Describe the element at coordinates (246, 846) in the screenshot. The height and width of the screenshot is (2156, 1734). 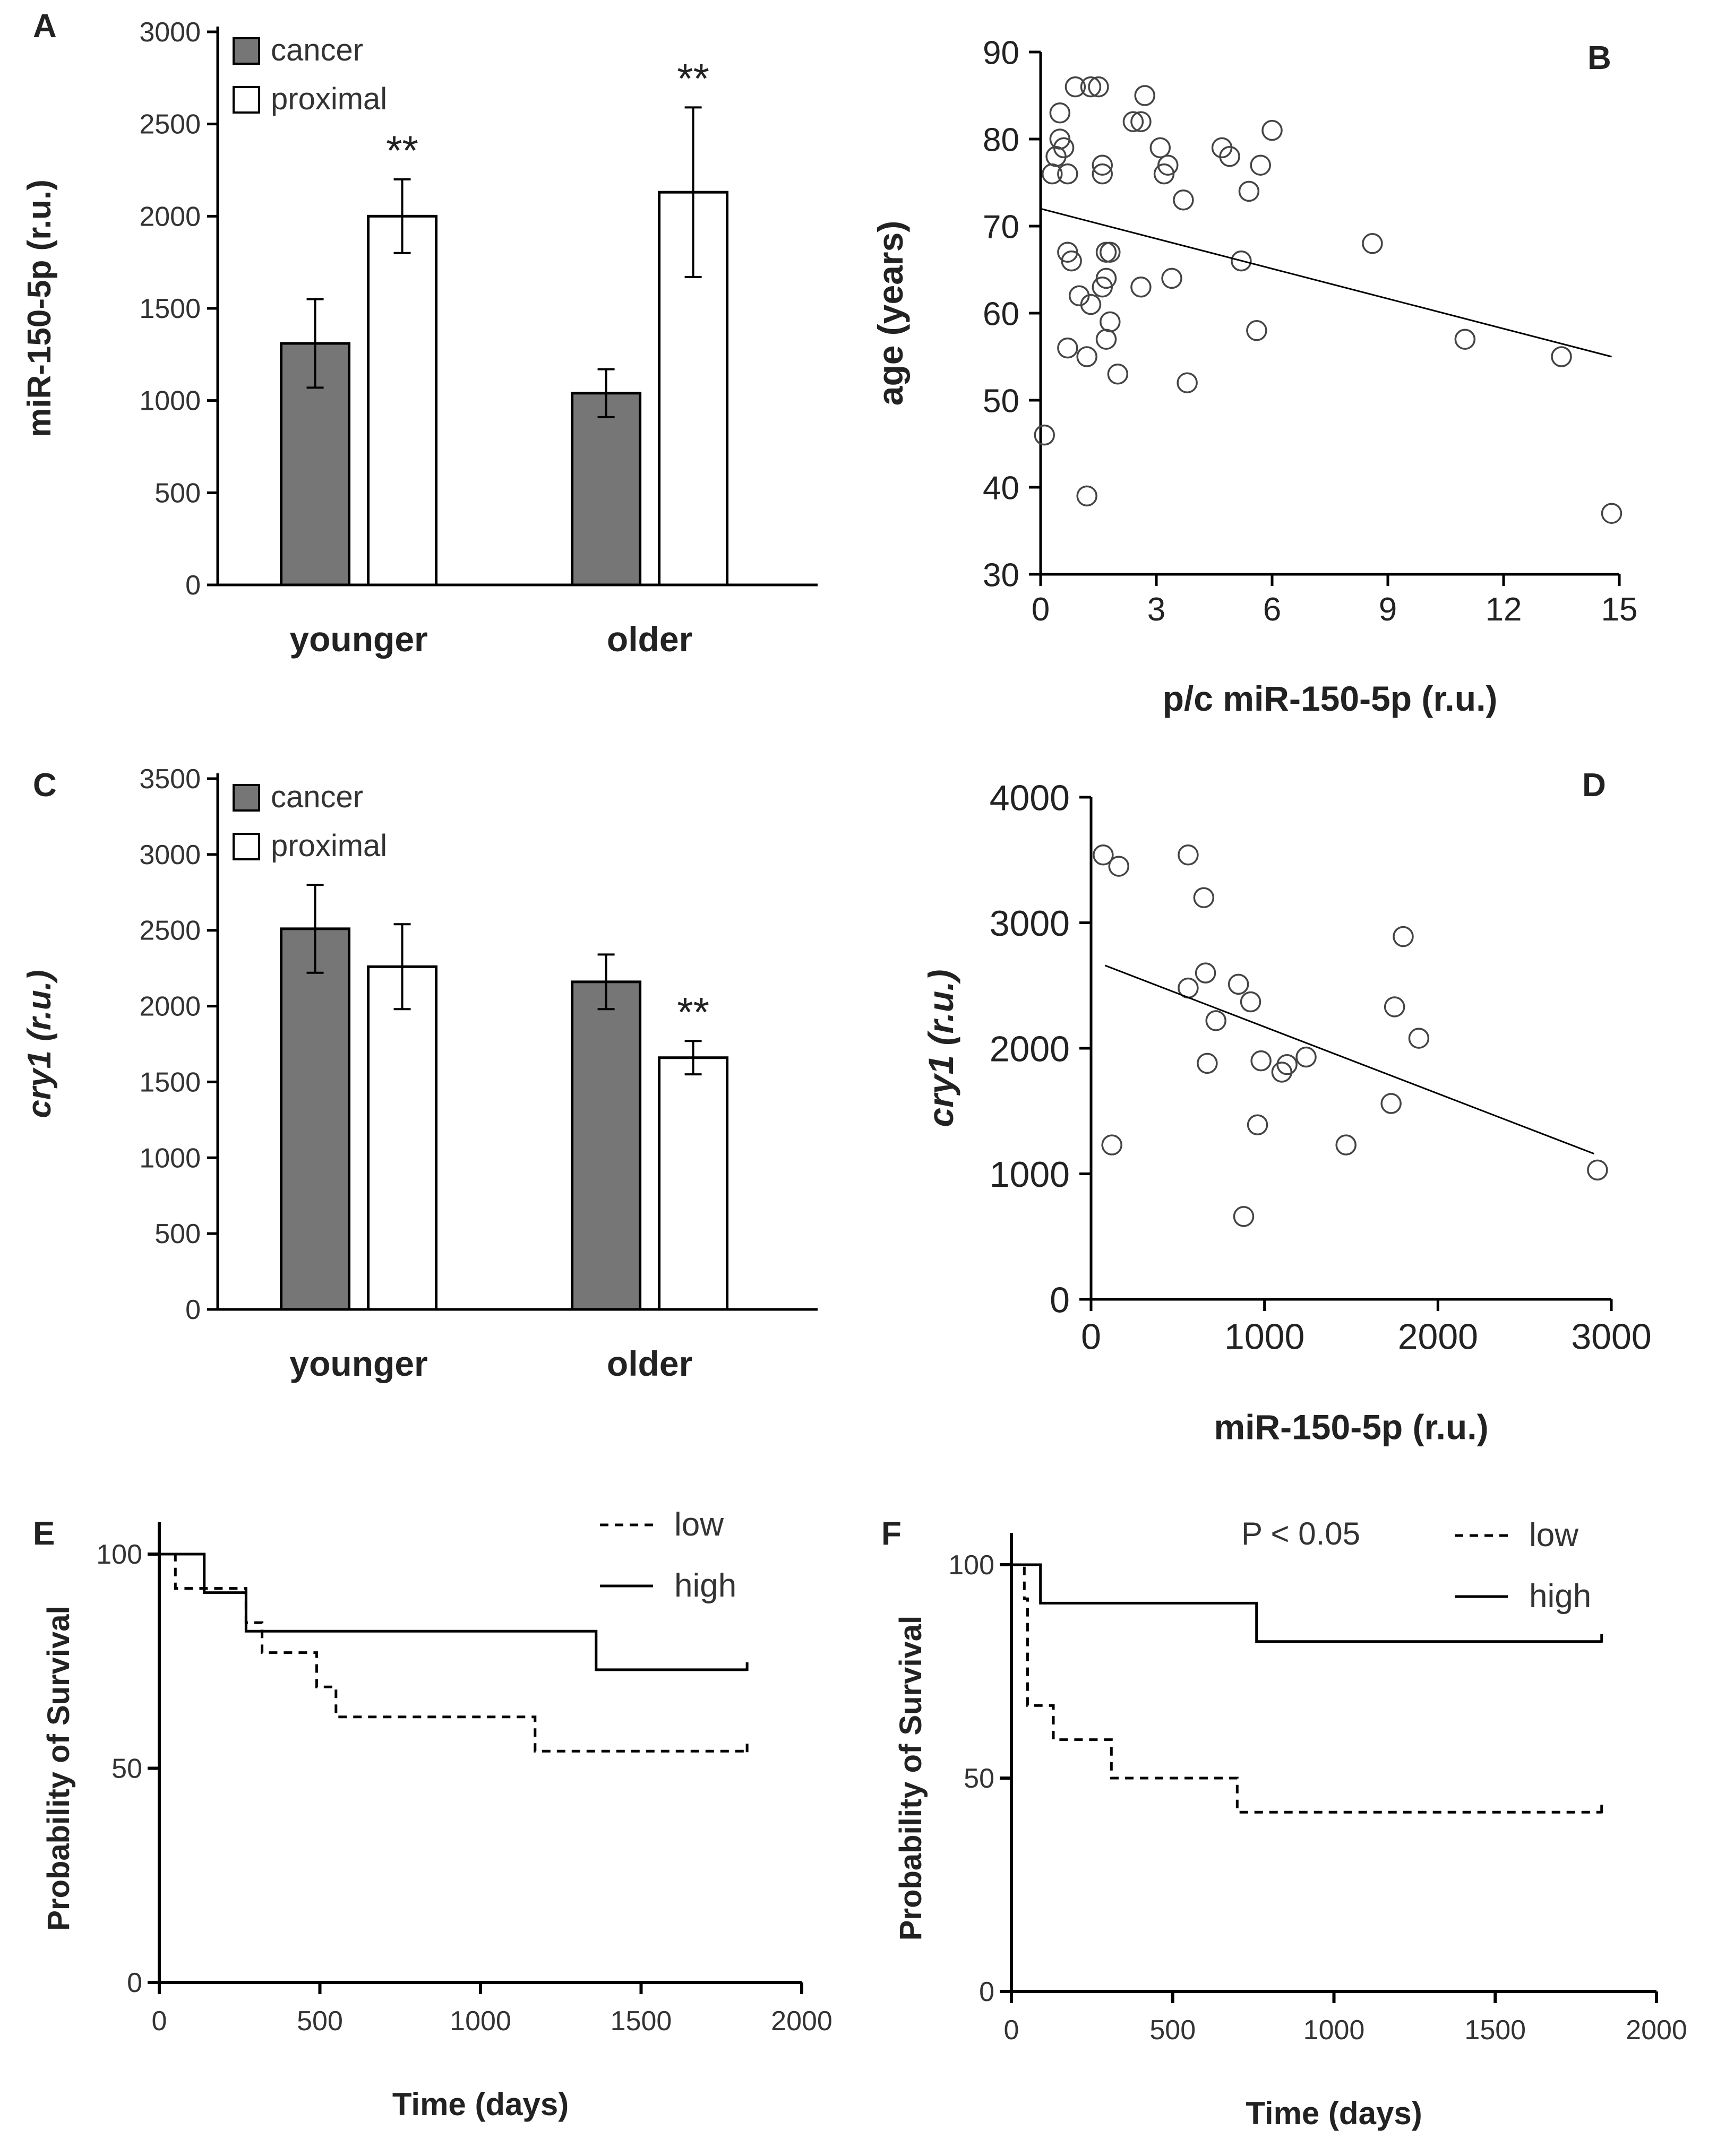
I see `legend-swatch-proximal` at that location.